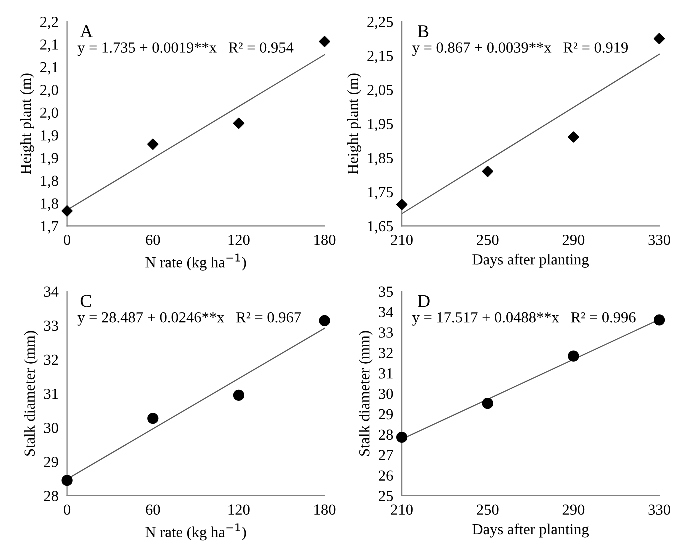  What do you see at coordinates (386, 496) in the screenshot?
I see `y-tick-label: 25` at bounding box center [386, 496].